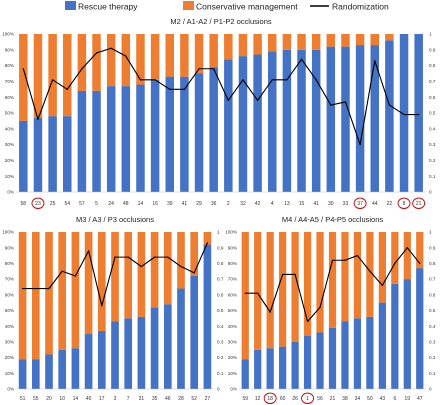 Image resolution: width=440 pixels, height=405 pixels. What do you see at coordinates (383, 399) in the screenshot?
I see `x-tick-label-43: 43` at bounding box center [383, 399].